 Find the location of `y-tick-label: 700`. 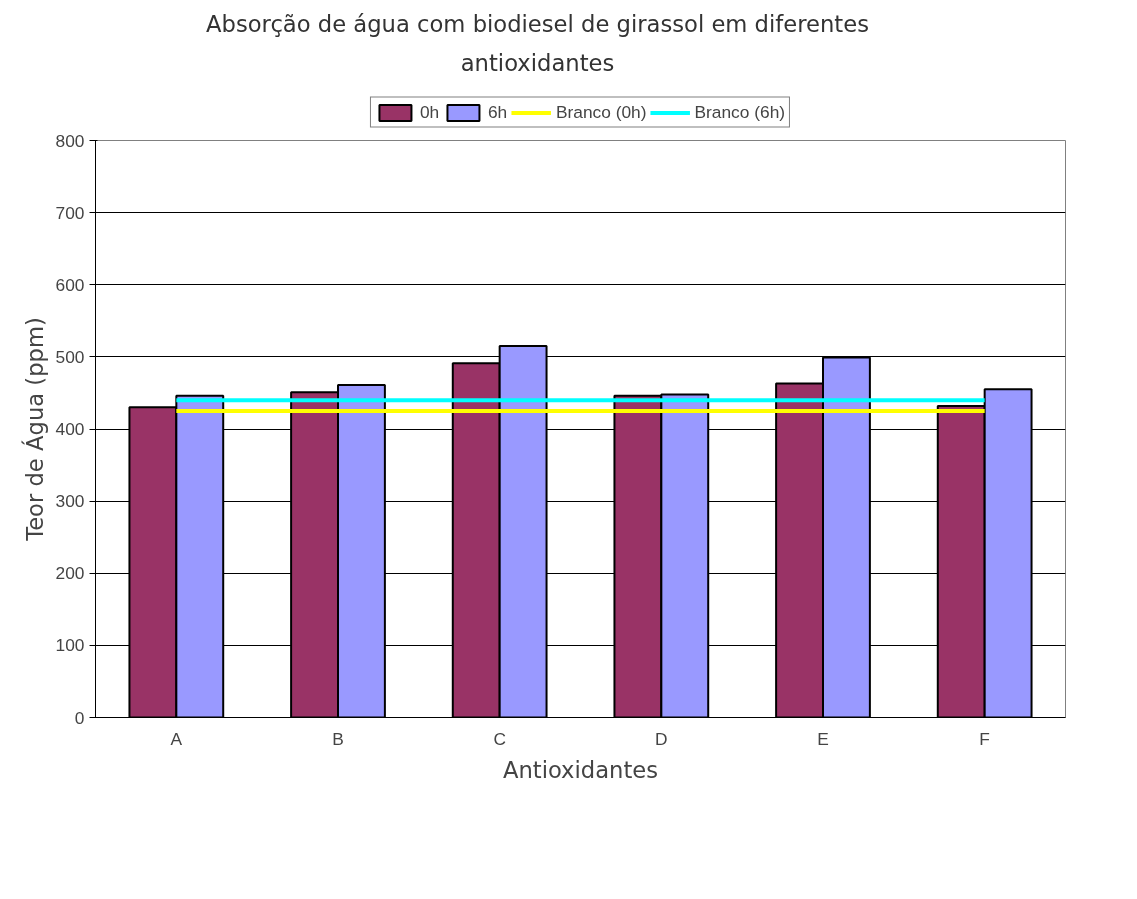

y-tick-label: 700 is located at coordinates (70, 212).